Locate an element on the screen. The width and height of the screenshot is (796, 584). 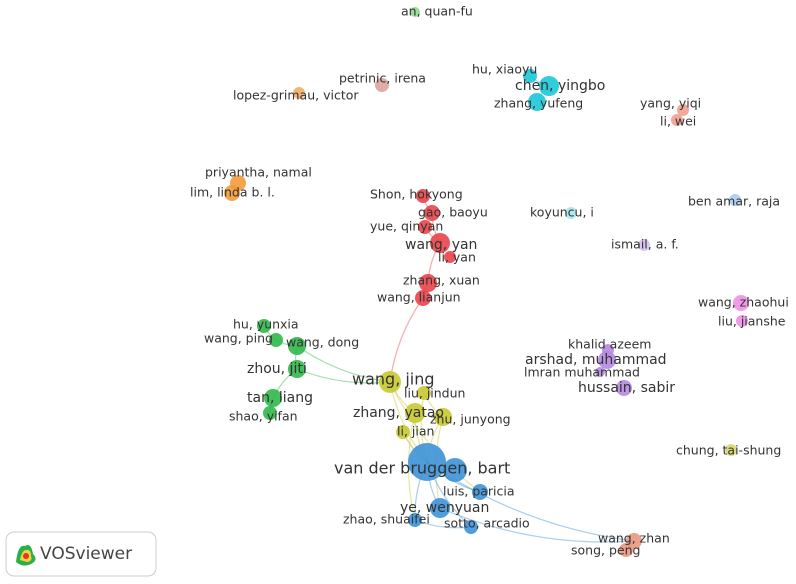
node-label: wang, jing is located at coordinates (393, 379).